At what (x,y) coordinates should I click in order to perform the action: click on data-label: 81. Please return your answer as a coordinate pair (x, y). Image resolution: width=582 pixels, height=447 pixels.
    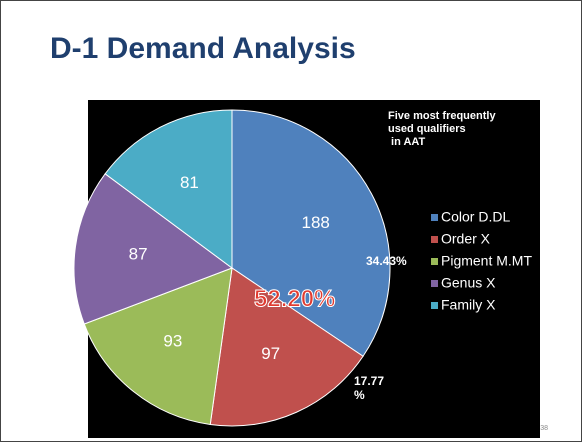
    Looking at the image, I should click on (189, 182).